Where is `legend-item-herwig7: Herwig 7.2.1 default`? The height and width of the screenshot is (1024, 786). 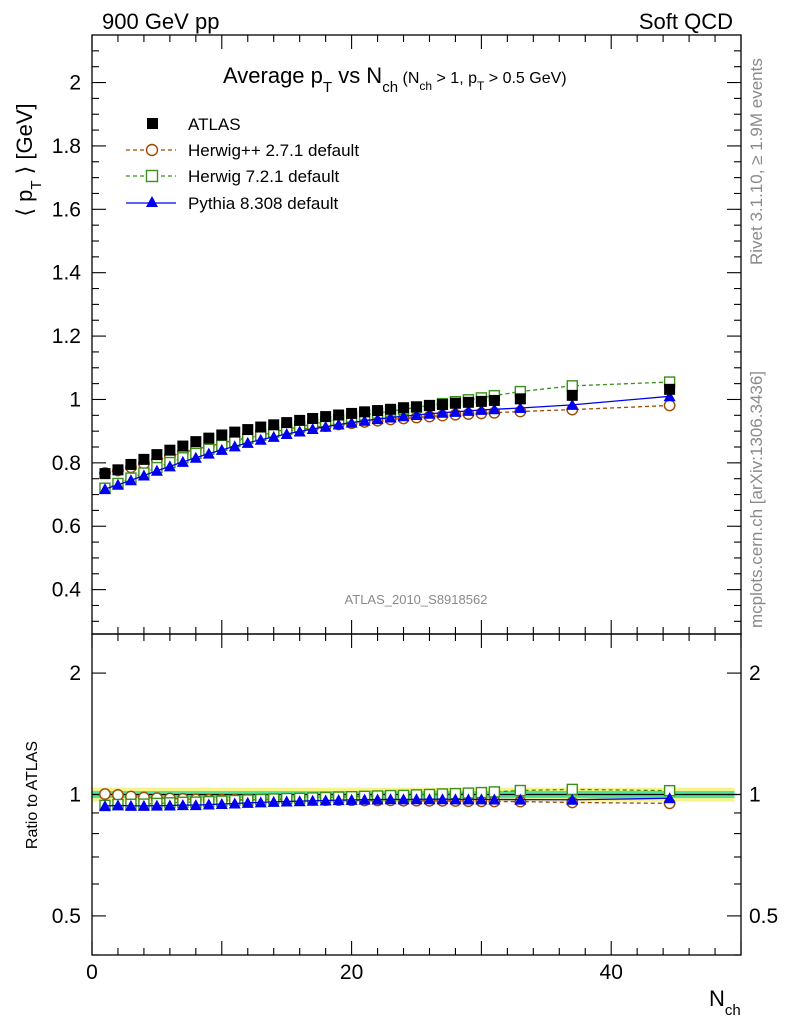
legend-item-herwig7: Herwig 7.2.1 default is located at coordinates (232, 176).